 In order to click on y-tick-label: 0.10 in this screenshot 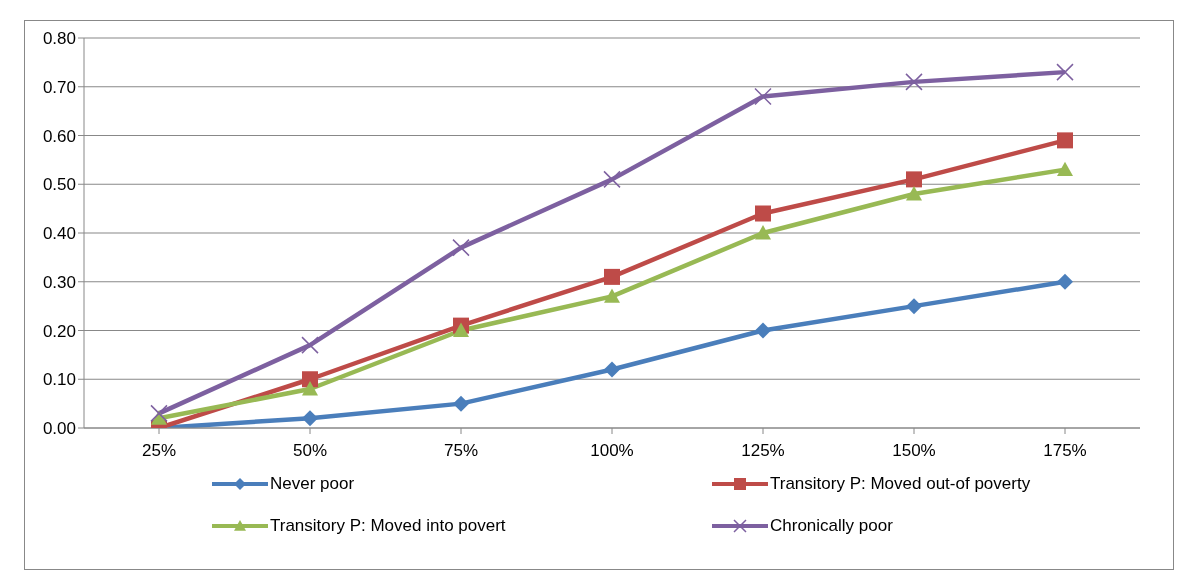, I will do `click(59, 380)`.